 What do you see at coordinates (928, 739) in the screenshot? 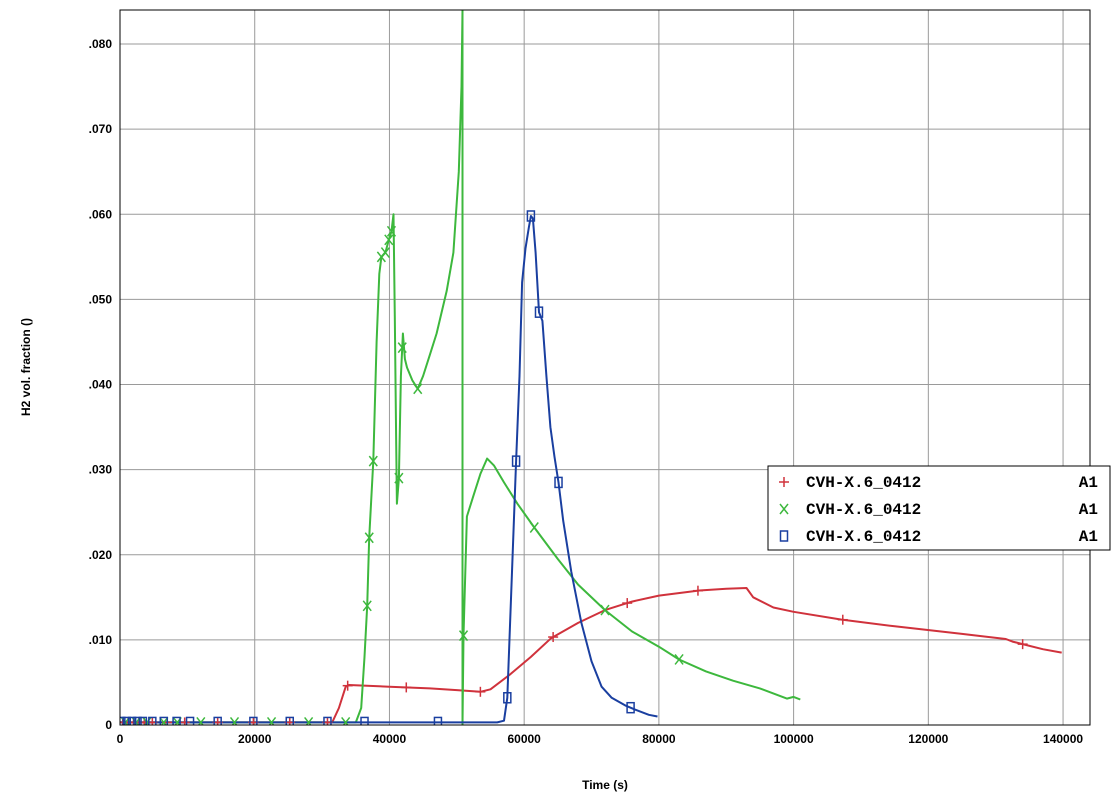
I see `x-tick-label: 120000` at bounding box center [928, 739].